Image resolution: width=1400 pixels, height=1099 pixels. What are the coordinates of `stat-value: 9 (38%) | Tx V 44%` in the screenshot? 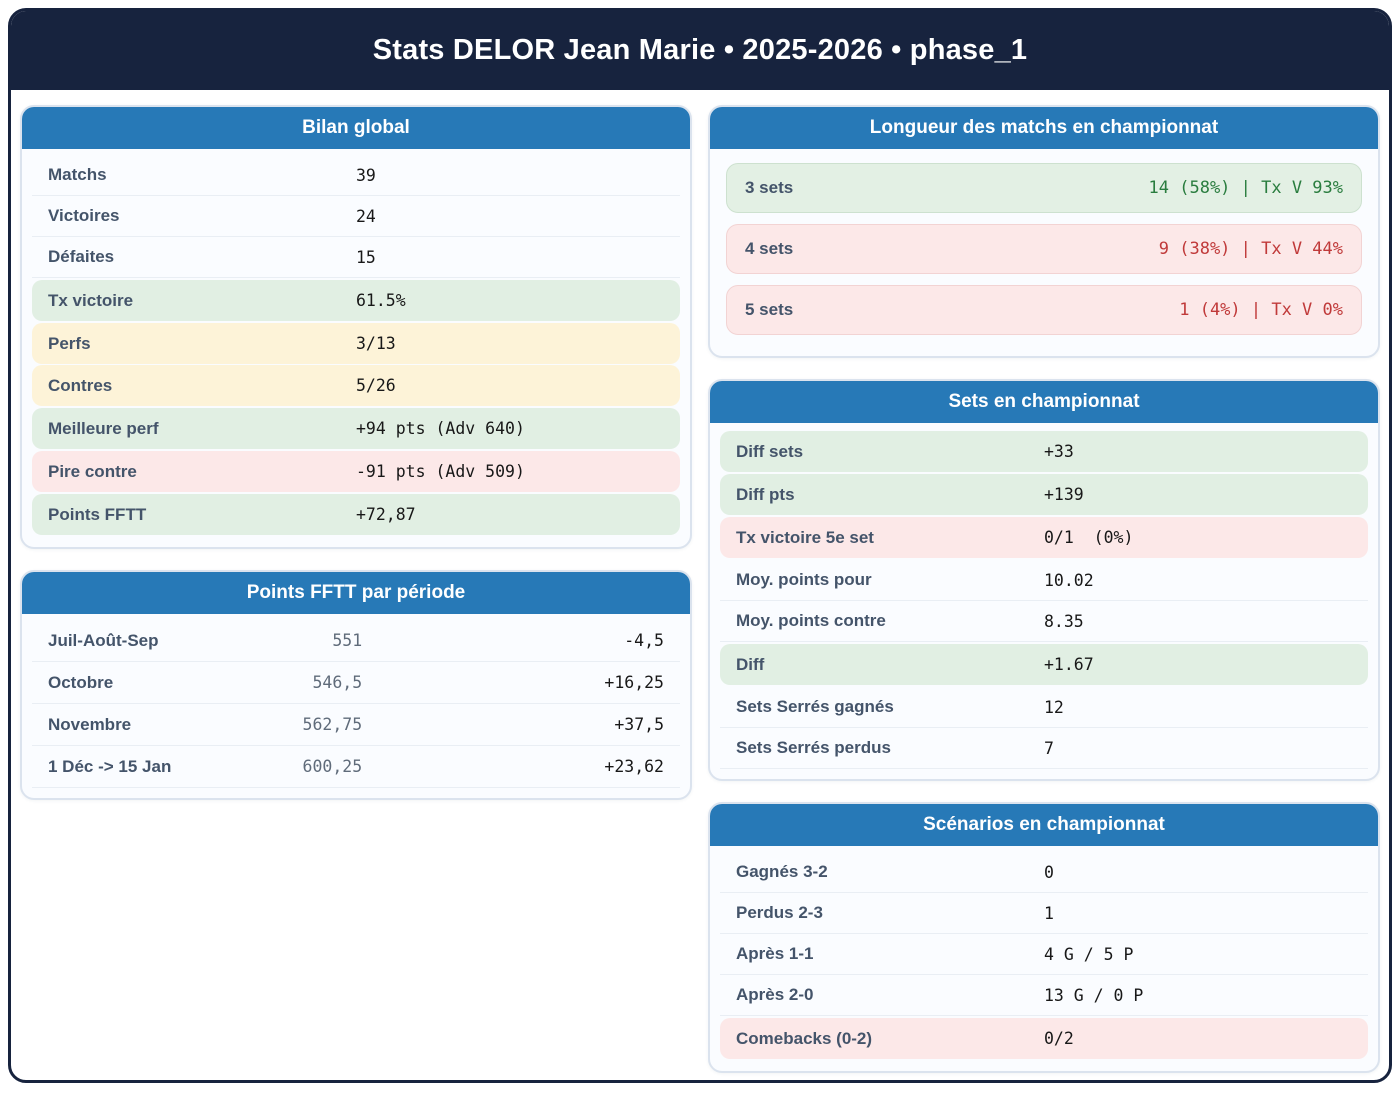 It's located at (1250, 249).